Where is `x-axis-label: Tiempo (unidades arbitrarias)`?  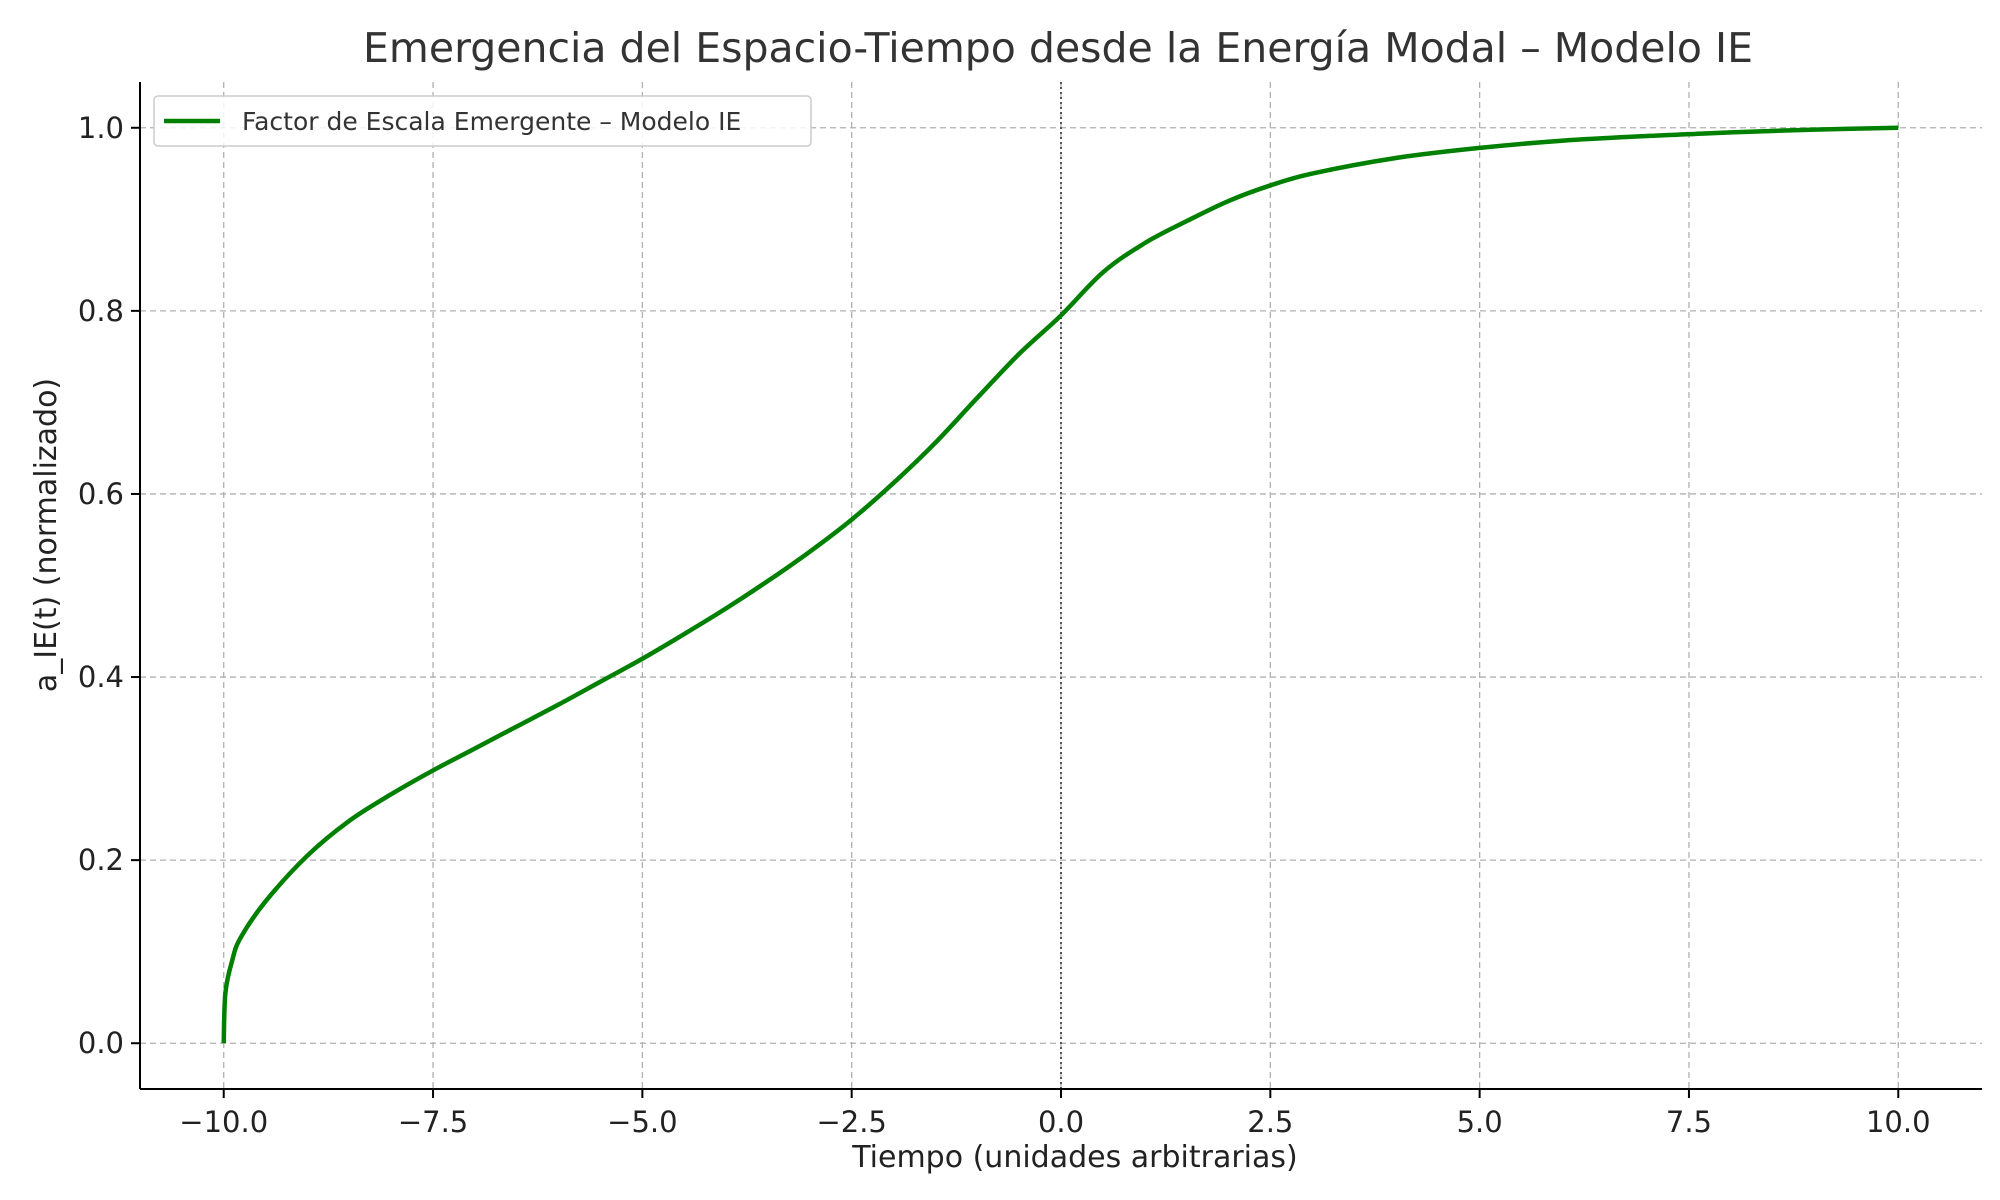 x-axis-label: Tiempo (unidades arbitrarias) is located at coordinates (1074, 1157).